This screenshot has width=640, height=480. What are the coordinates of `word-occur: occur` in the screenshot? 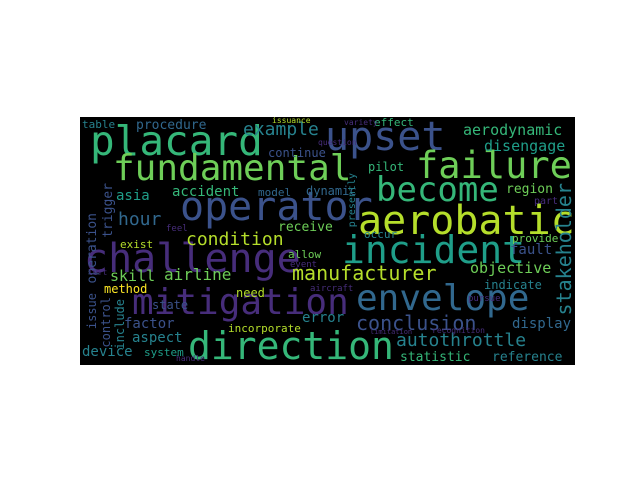 It's located at (381, 234).